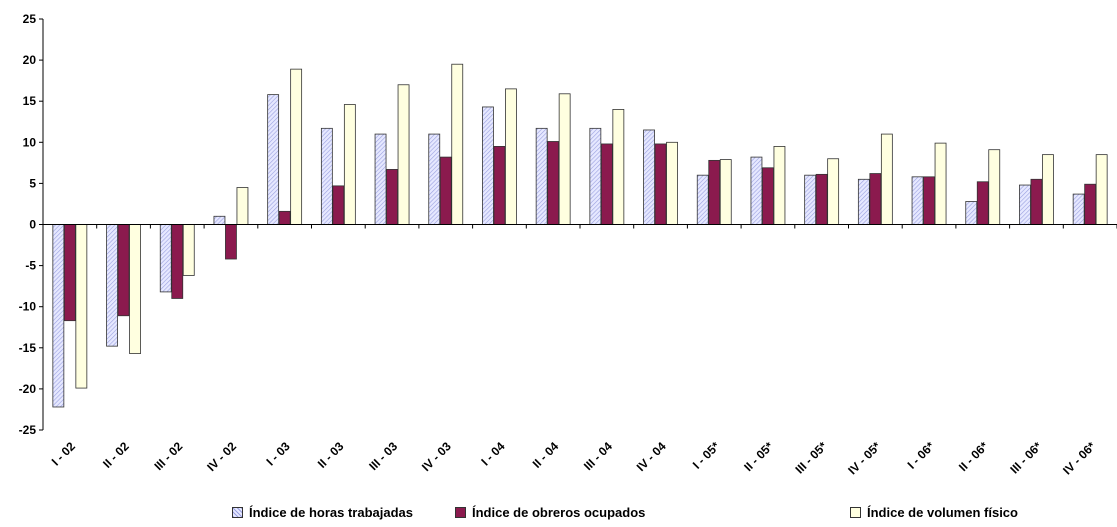 This screenshot has width=1117, height=527. I want to click on x-tick-label: IV - 03, so click(436, 456).